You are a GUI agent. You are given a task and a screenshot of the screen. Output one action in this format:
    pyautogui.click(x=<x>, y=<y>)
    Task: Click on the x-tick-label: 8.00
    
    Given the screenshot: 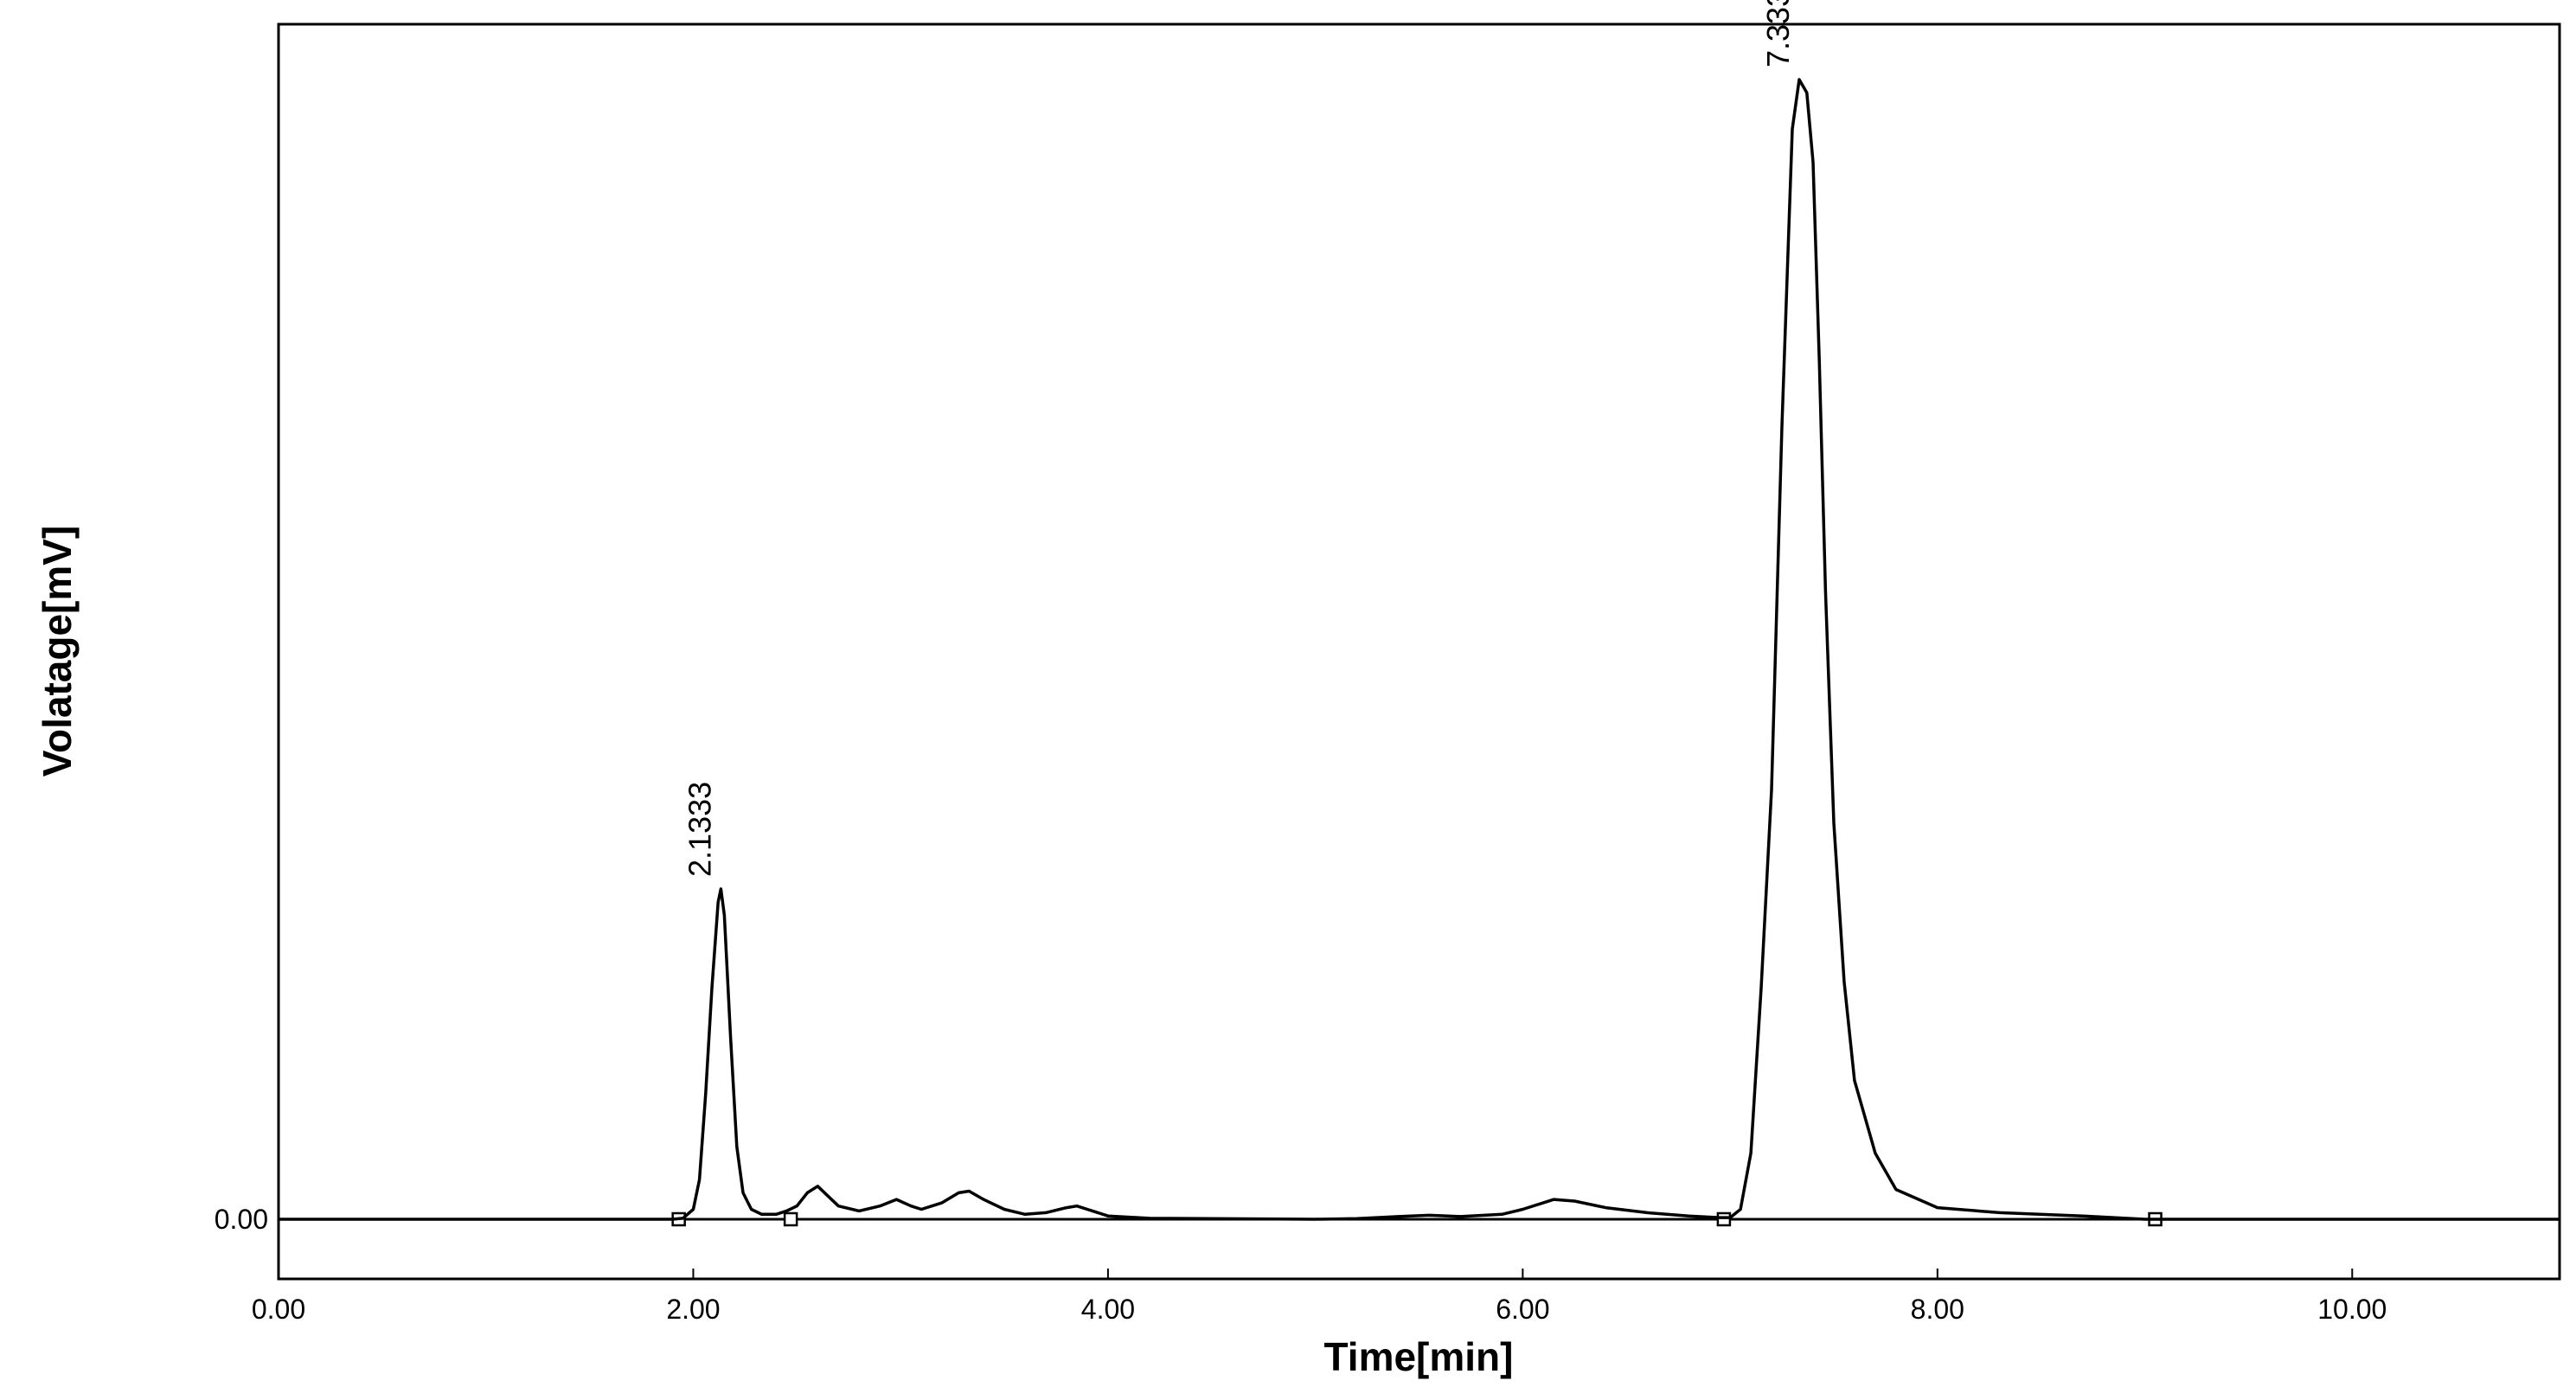 What is the action you would take?
    pyautogui.click(x=1938, y=1309)
    